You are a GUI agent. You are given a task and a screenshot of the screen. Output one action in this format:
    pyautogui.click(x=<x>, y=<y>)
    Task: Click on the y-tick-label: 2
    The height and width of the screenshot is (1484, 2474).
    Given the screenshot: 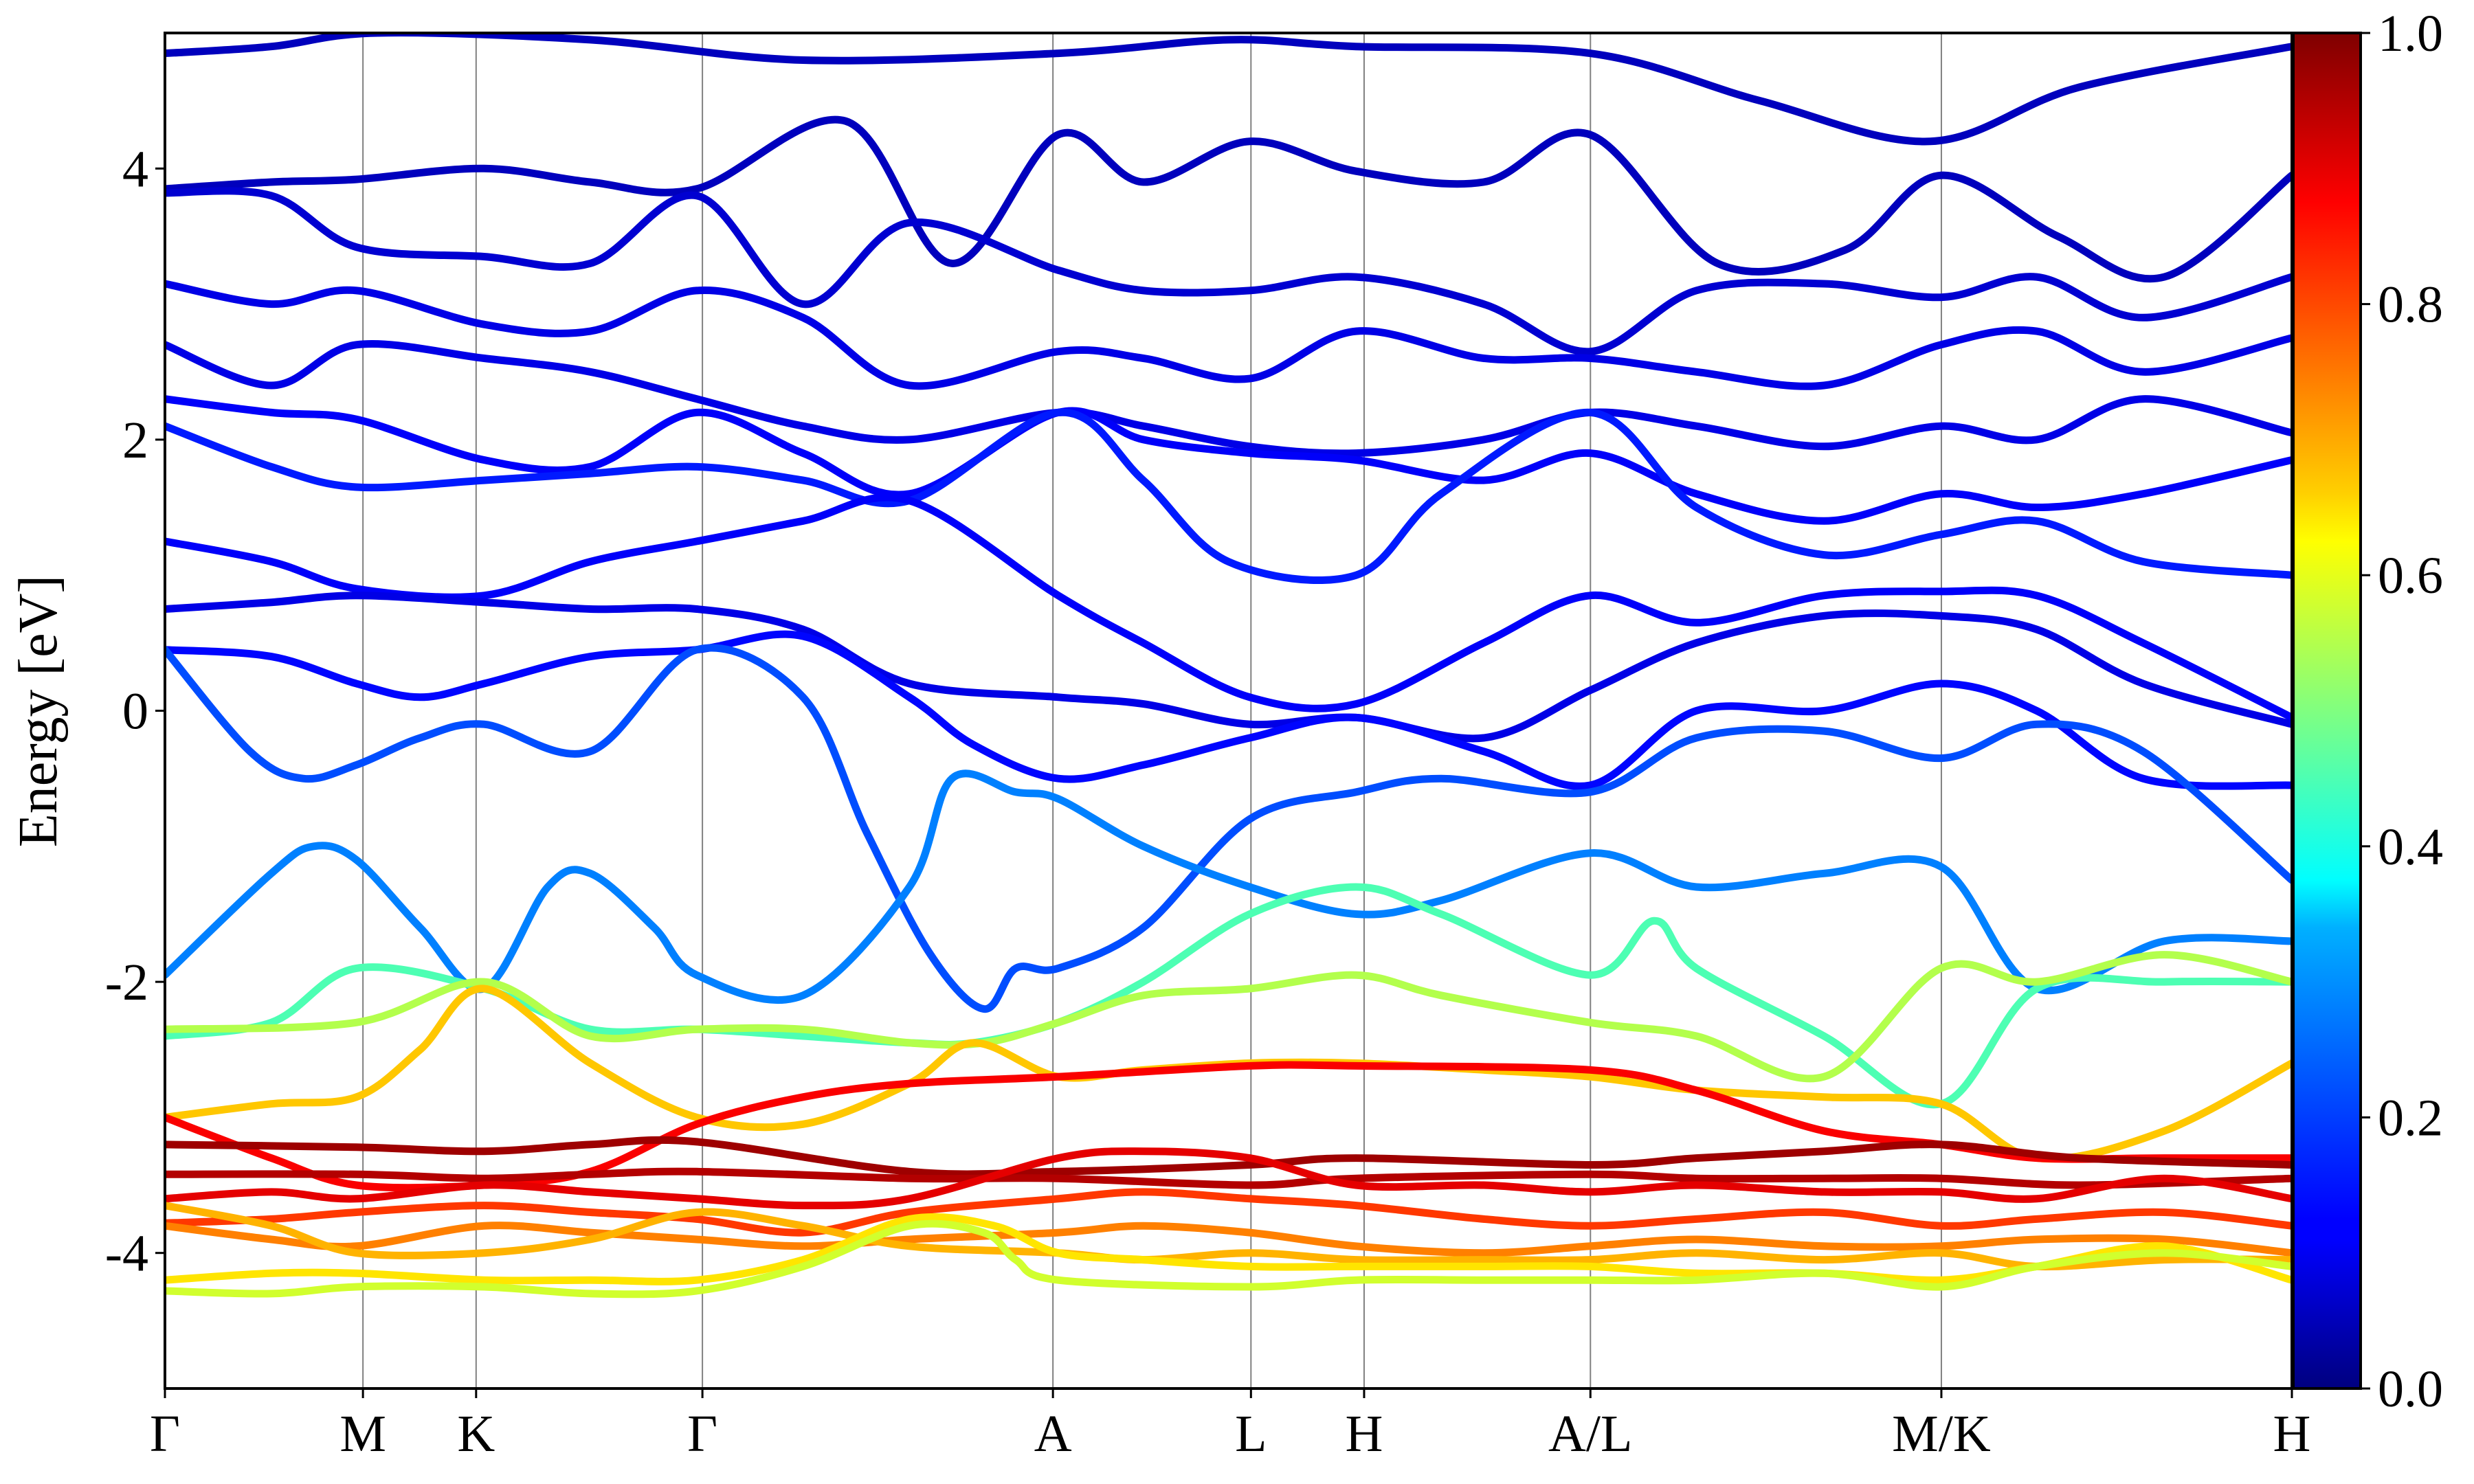 What is the action you would take?
    pyautogui.click(x=135, y=440)
    